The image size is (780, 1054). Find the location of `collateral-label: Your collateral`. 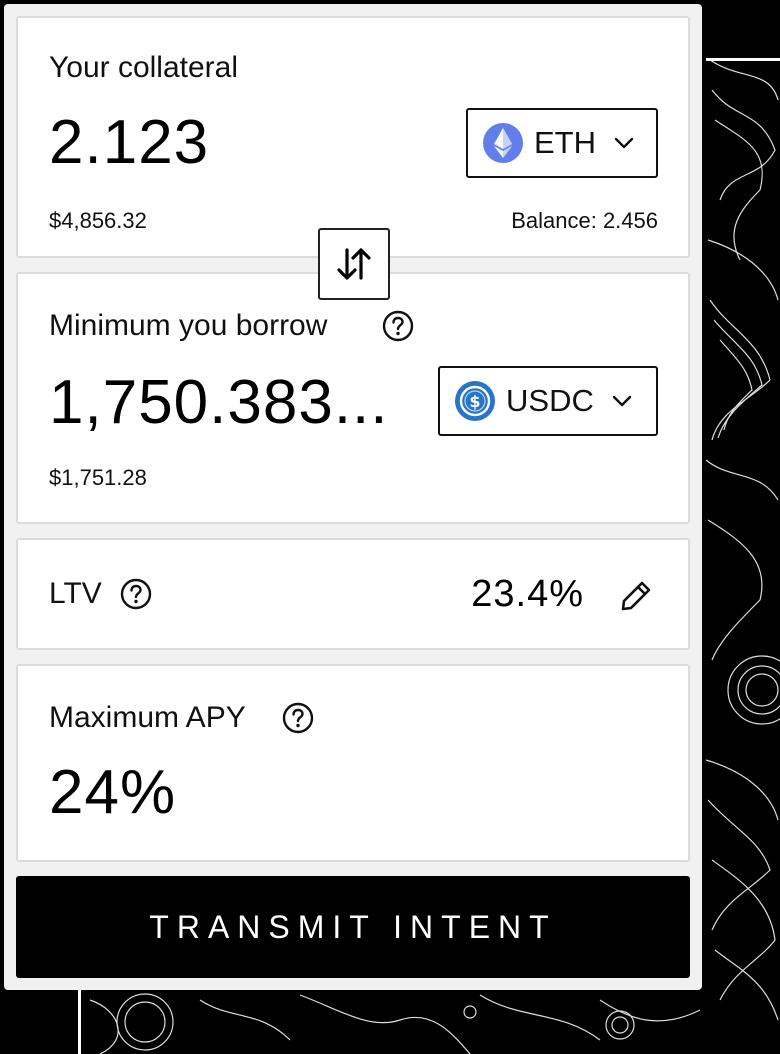

collateral-label: Your collateral is located at coordinates (144, 67).